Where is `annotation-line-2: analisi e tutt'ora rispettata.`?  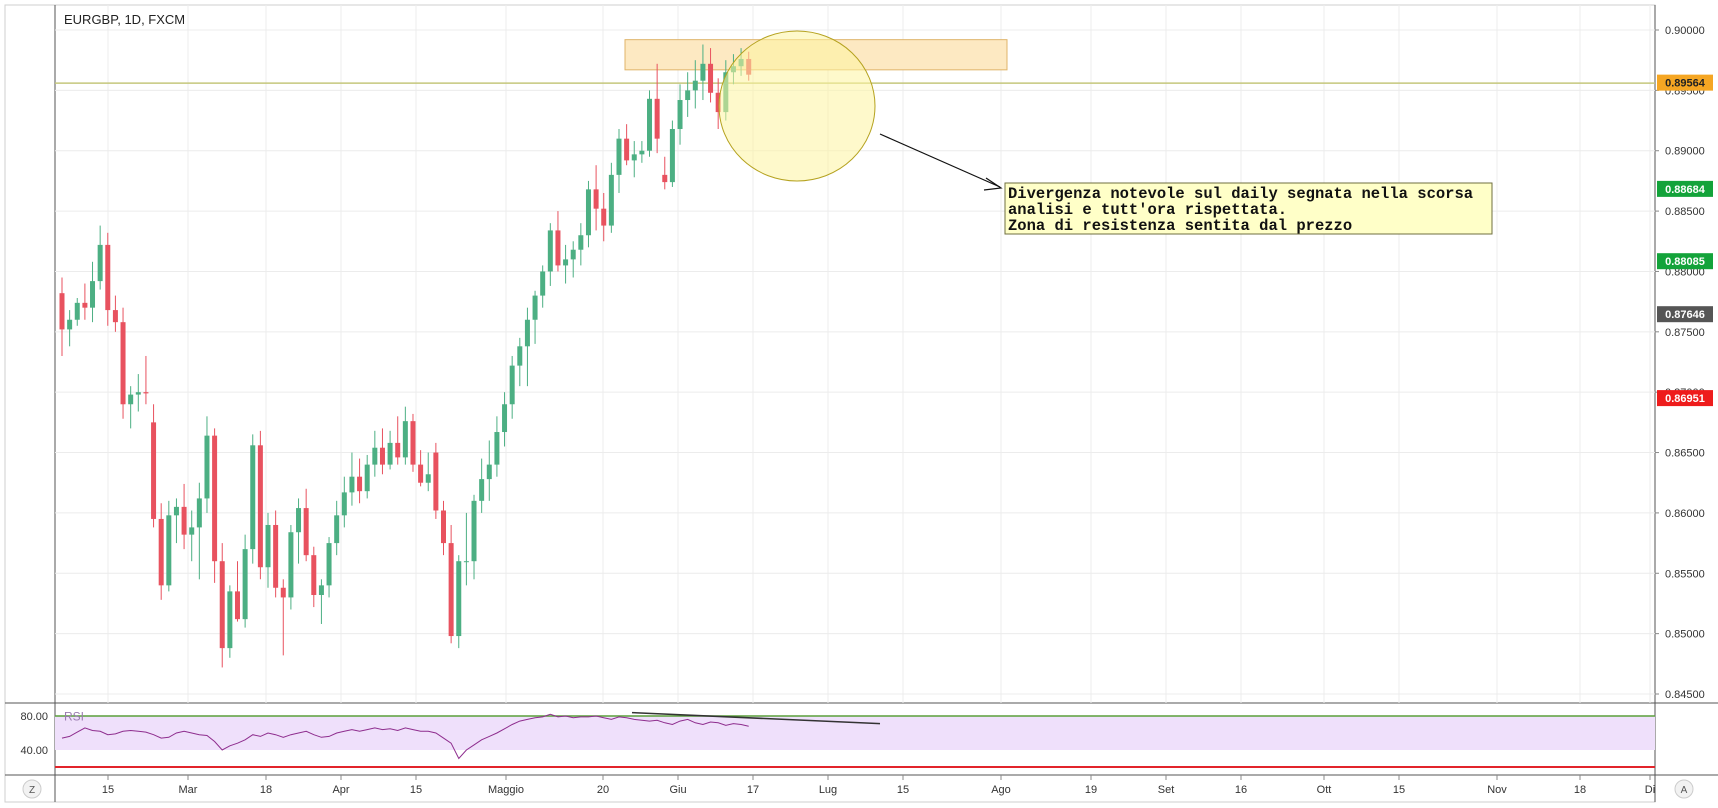 annotation-line-2: analisi e tutt'ora rispettata. is located at coordinates (1147, 210).